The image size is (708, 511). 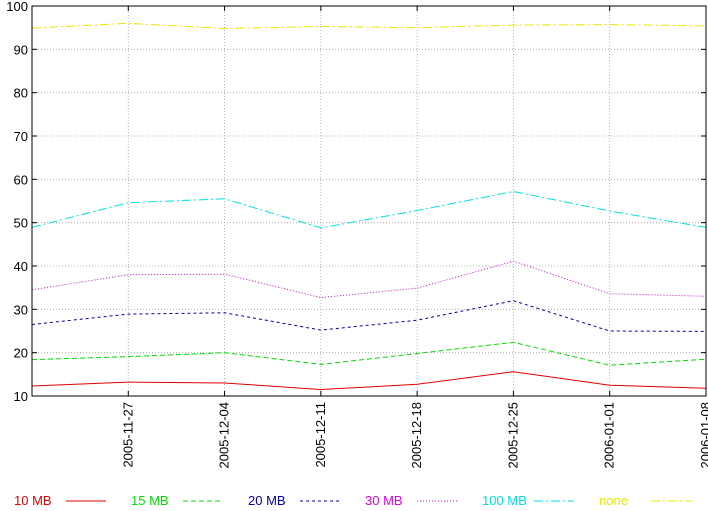 I want to click on x-tick-label: 2005-12-11, so click(x=320, y=435).